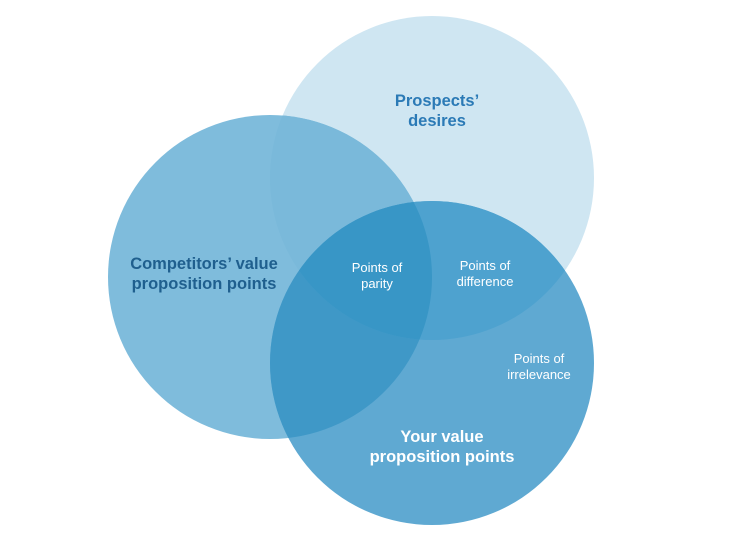 This screenshot has width=742, height=535. I want to click on points-of-parity-region, so click(351, 270).